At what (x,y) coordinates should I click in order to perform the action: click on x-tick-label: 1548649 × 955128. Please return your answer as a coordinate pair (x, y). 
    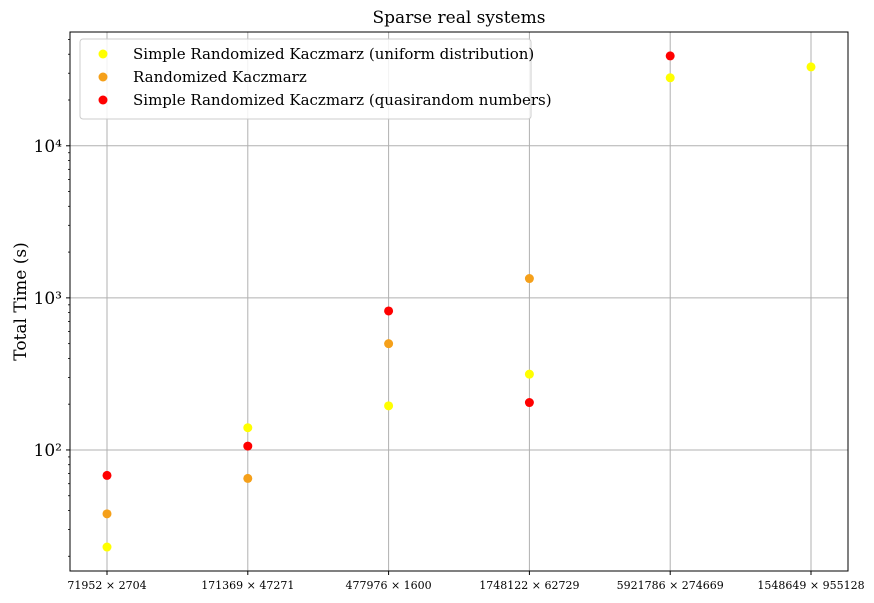
    Looking at the image, I should click on (810, 585).